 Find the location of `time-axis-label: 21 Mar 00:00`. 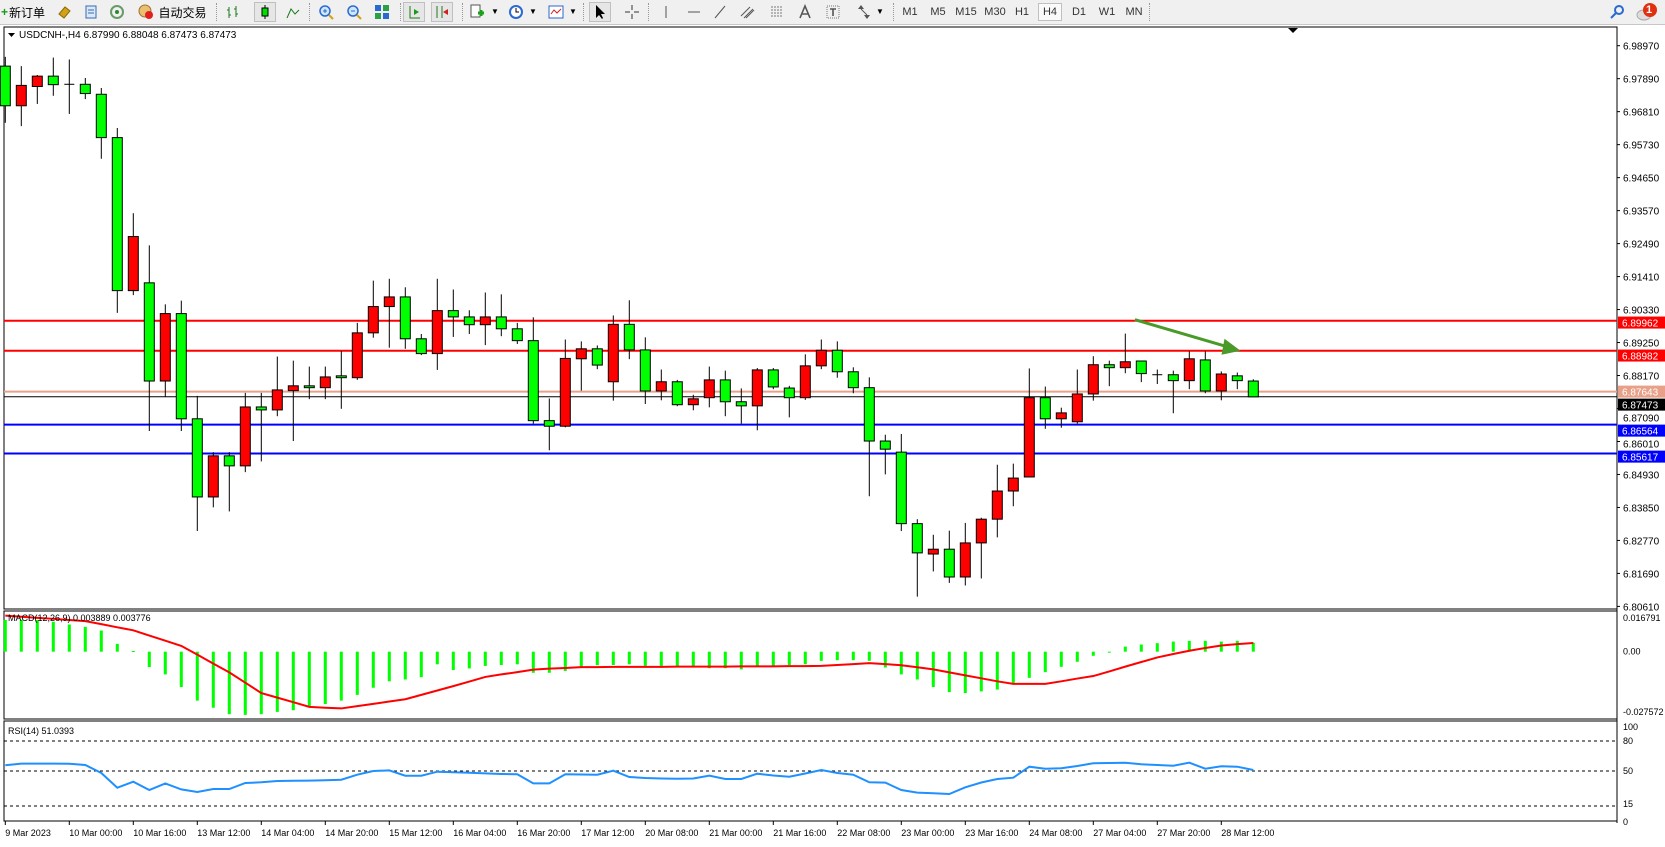

time-axis-label: 21 Mar 00:00 is located at coordinates (735, 833).